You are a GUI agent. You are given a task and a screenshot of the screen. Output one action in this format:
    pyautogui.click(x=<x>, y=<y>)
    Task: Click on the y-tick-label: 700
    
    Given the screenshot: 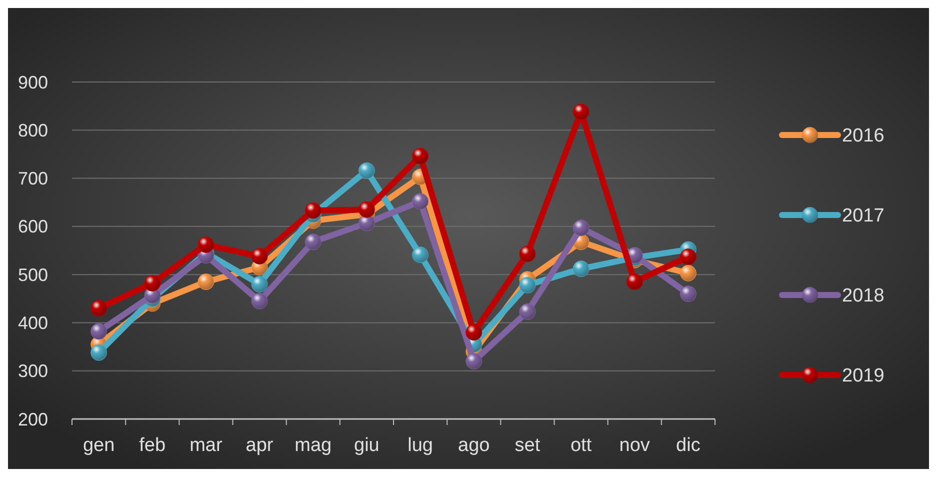 What is the action you would take?
    pyautogui.click(x=33, y=178)
    